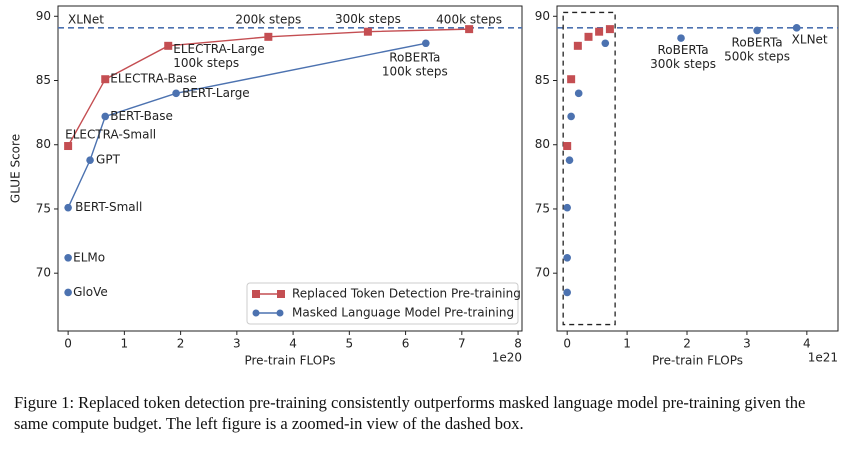 The image size is (843, 453). What do you see at coordinates (406, 294) in the screenshot?
I see `legend-label: Replaced Token Detection Pre-training` at bounding box center [406, 294].